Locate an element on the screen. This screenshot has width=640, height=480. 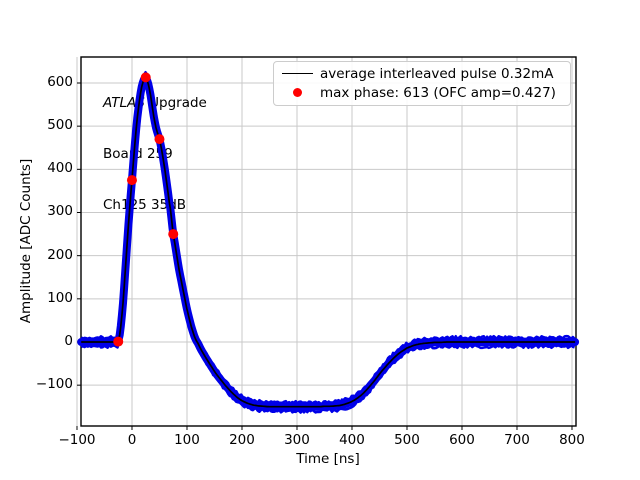
legend-label-average-pulse: average interleaved pulse 0.32mA is located at coordinates (437, 73).